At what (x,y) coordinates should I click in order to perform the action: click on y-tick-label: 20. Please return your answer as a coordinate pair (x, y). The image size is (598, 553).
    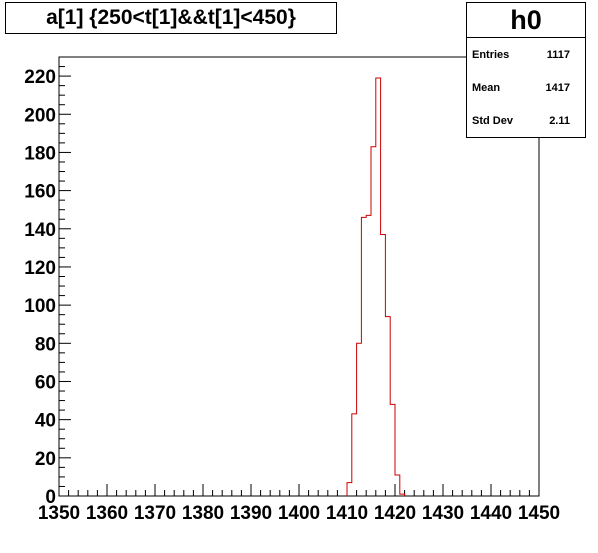
    Looking at the image, I should click on (45, 459).